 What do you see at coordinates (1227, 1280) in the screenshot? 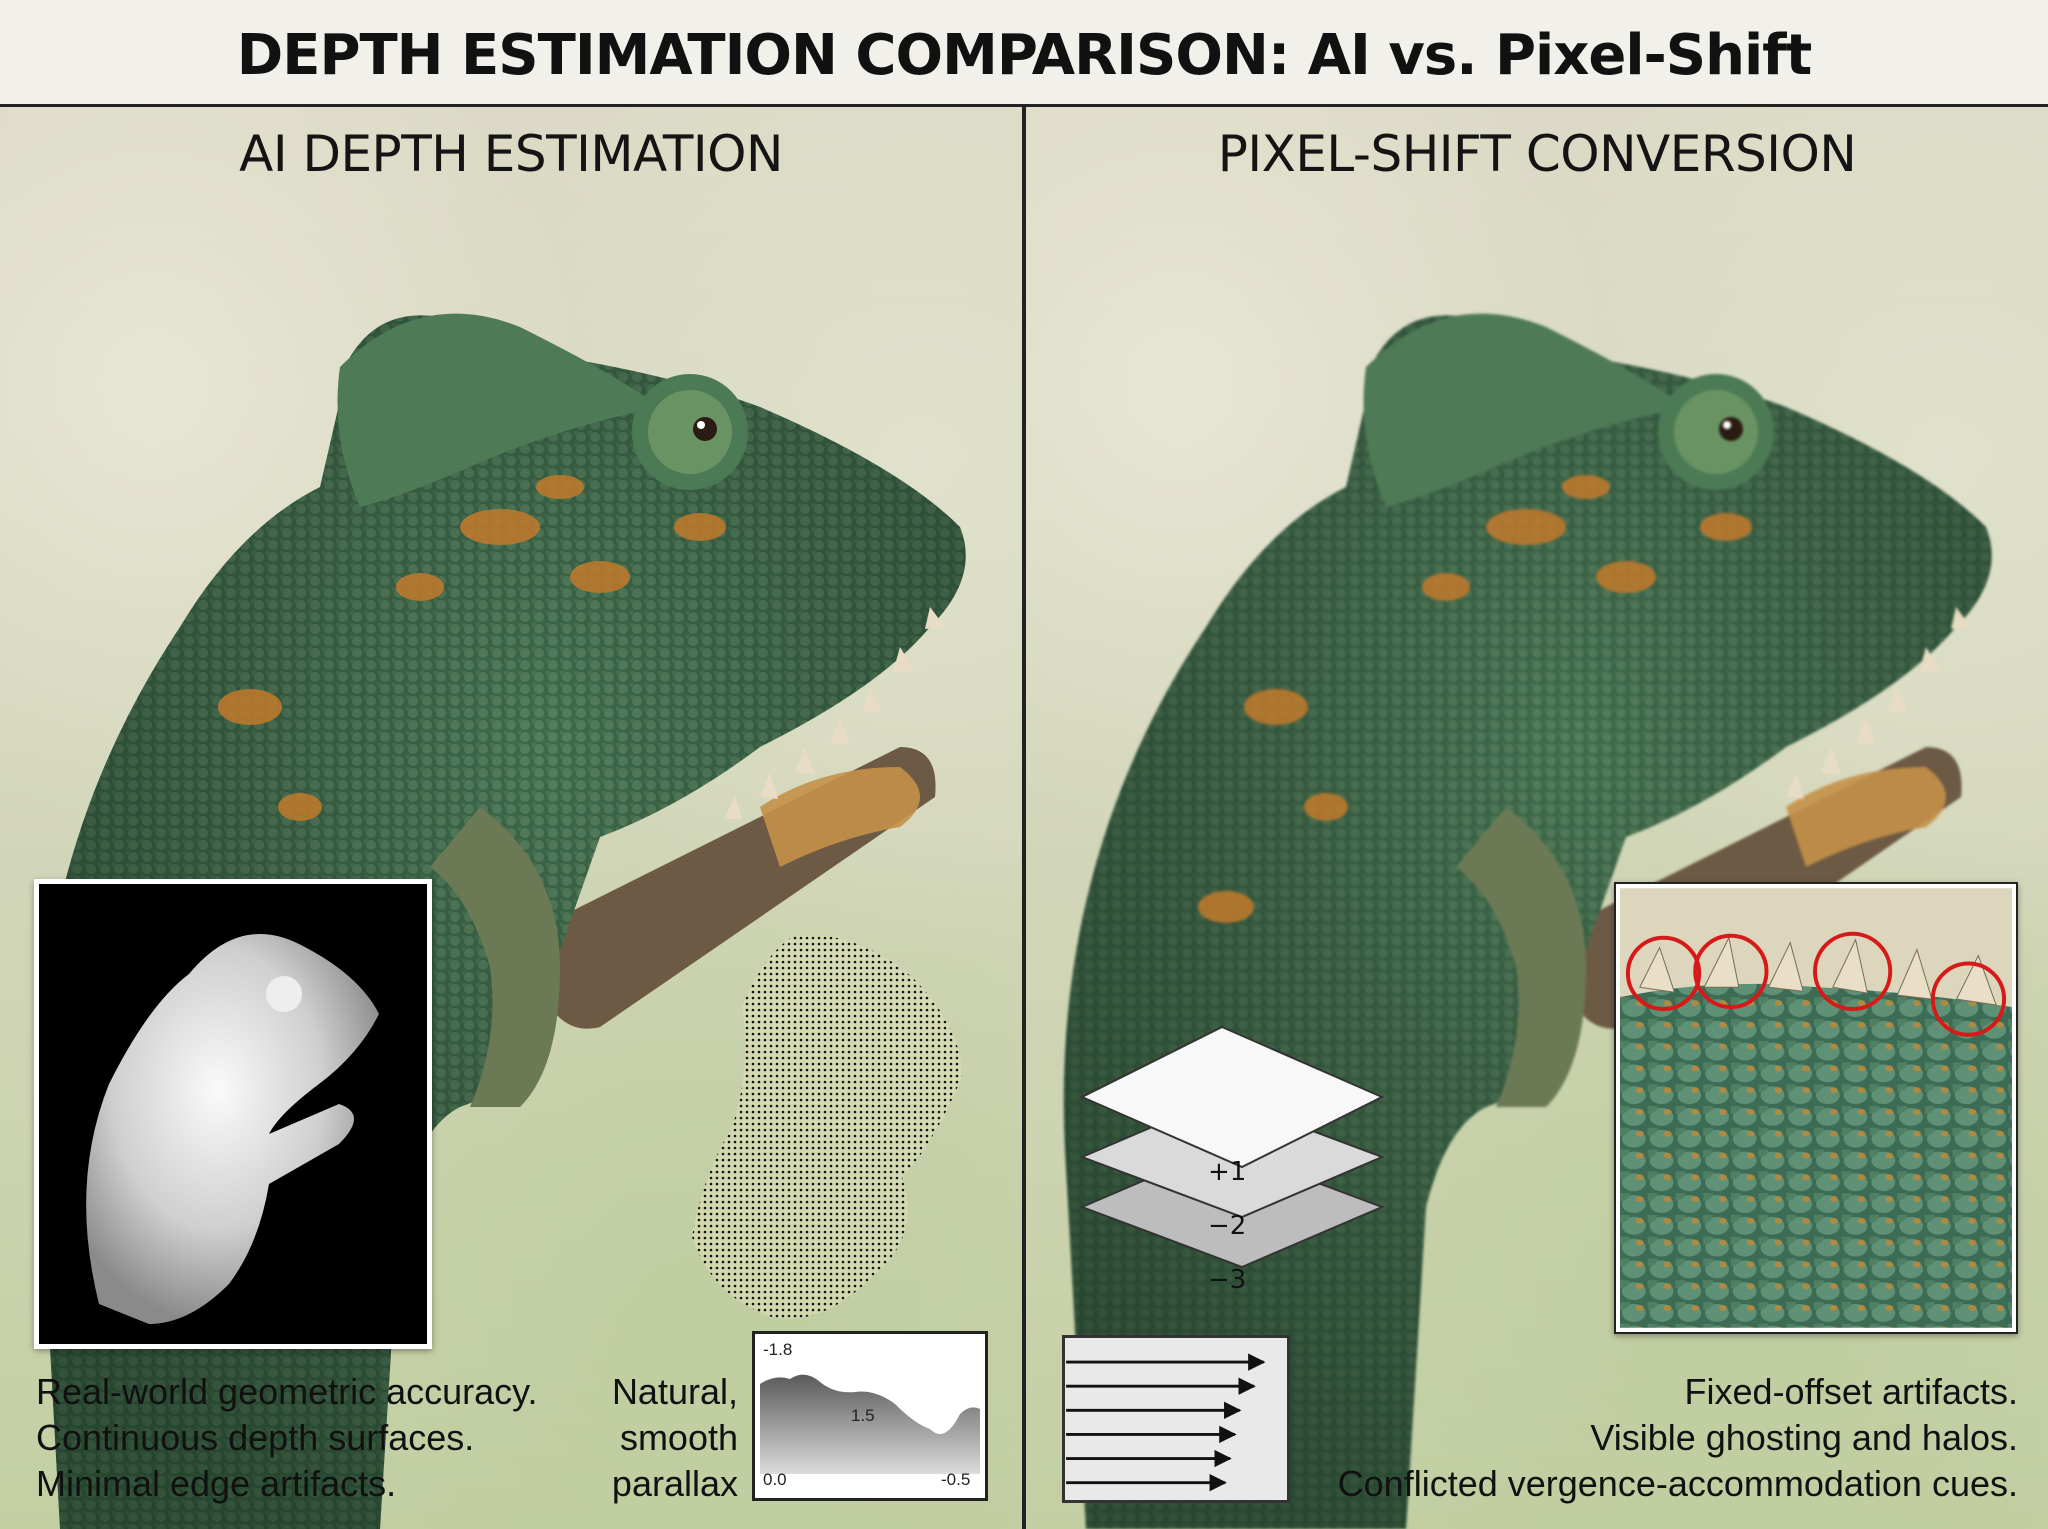
I see `layer-label: −3` at bounding box center [1227, 1280].